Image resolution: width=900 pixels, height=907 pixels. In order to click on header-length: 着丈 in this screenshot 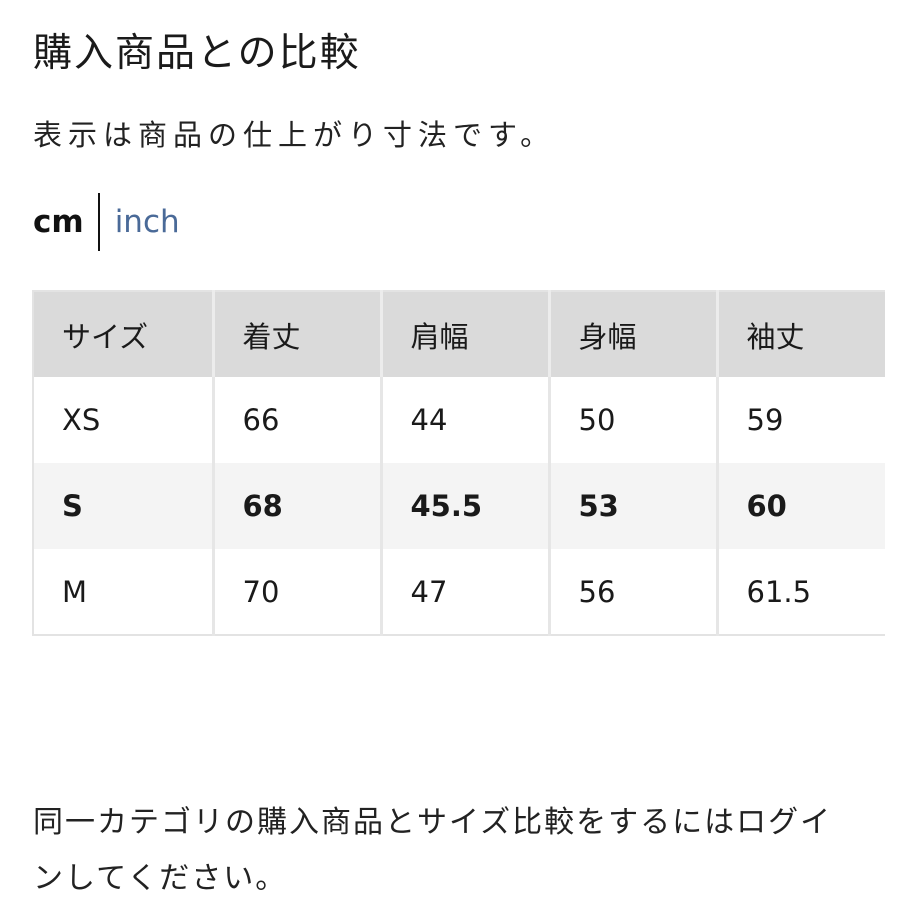, I will do `click(296, 334)`.